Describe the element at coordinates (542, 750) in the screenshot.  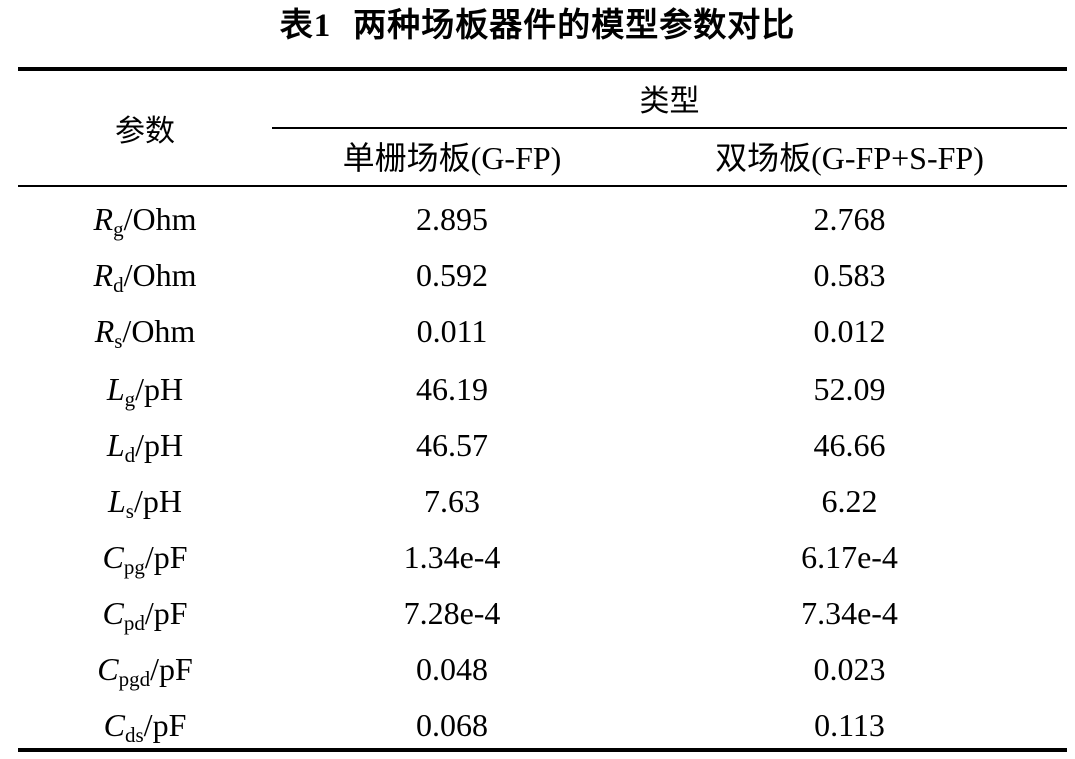
I see `bottom-rule` at that location.